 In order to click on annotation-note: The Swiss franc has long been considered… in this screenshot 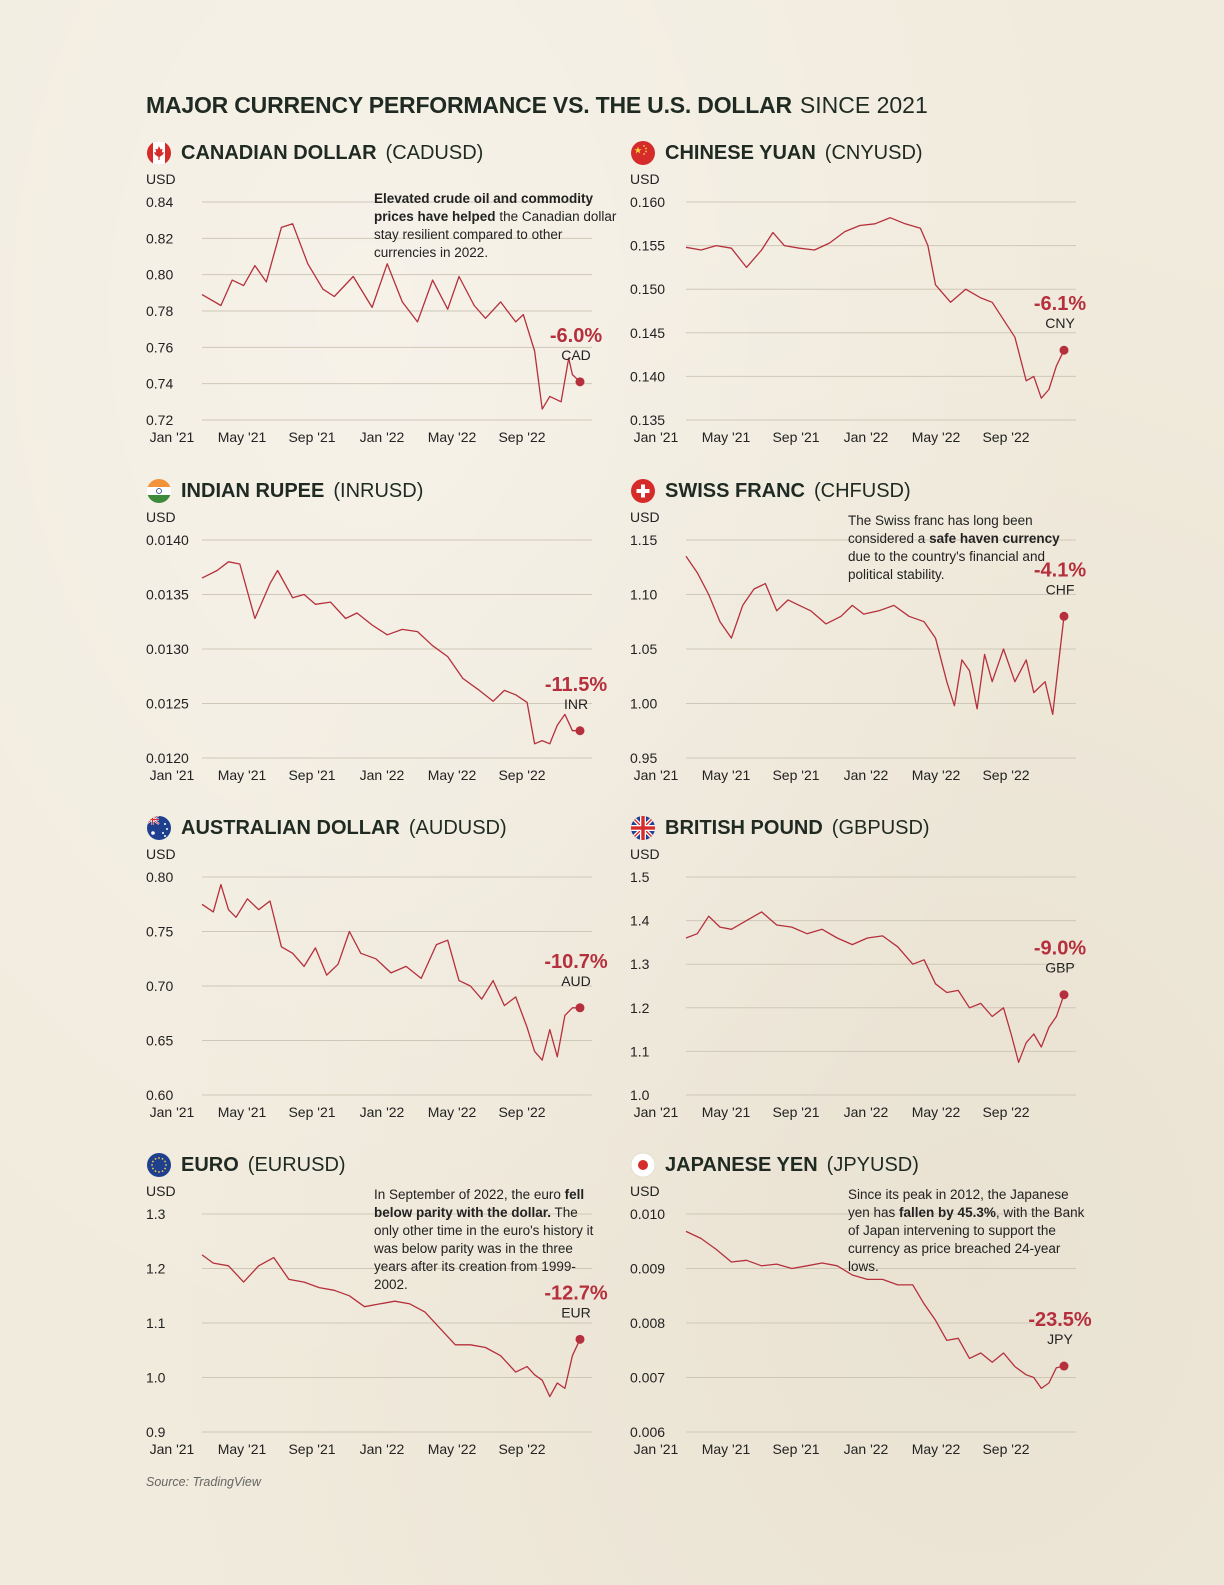, I will do `click(954, 547)`.